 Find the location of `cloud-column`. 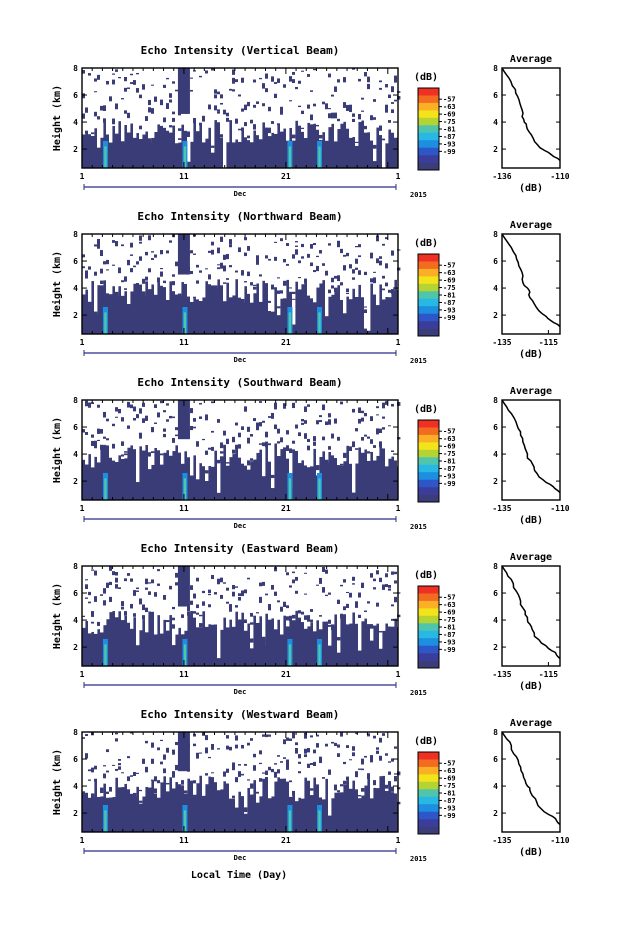

cloud-column is located at coordinates (183, 752).